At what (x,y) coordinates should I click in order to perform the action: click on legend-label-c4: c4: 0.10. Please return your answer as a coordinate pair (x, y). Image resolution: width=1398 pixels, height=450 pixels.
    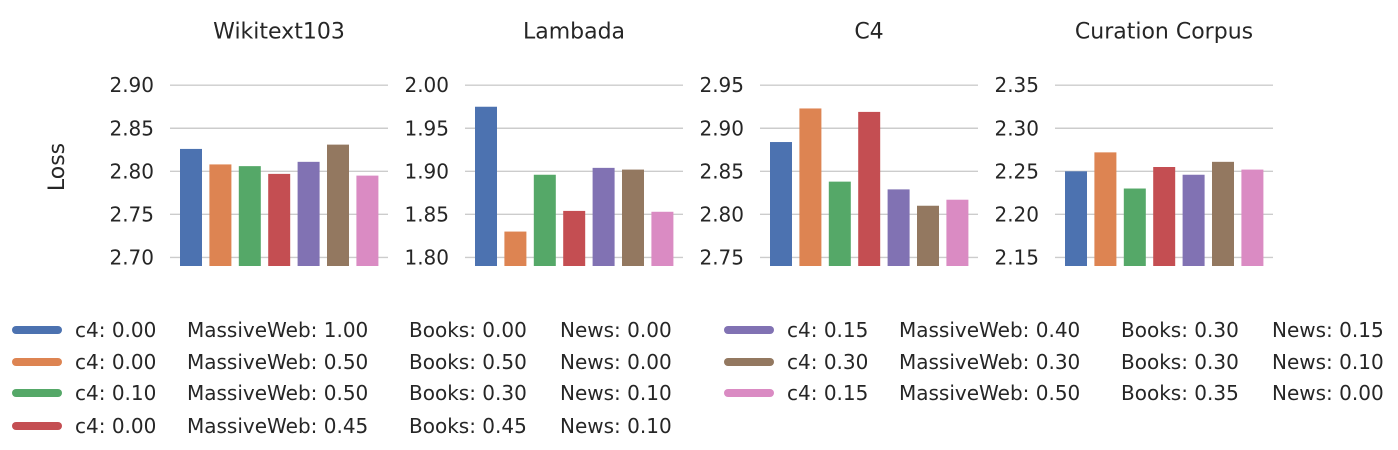
    Looking at the image, I should click on (115, 393).